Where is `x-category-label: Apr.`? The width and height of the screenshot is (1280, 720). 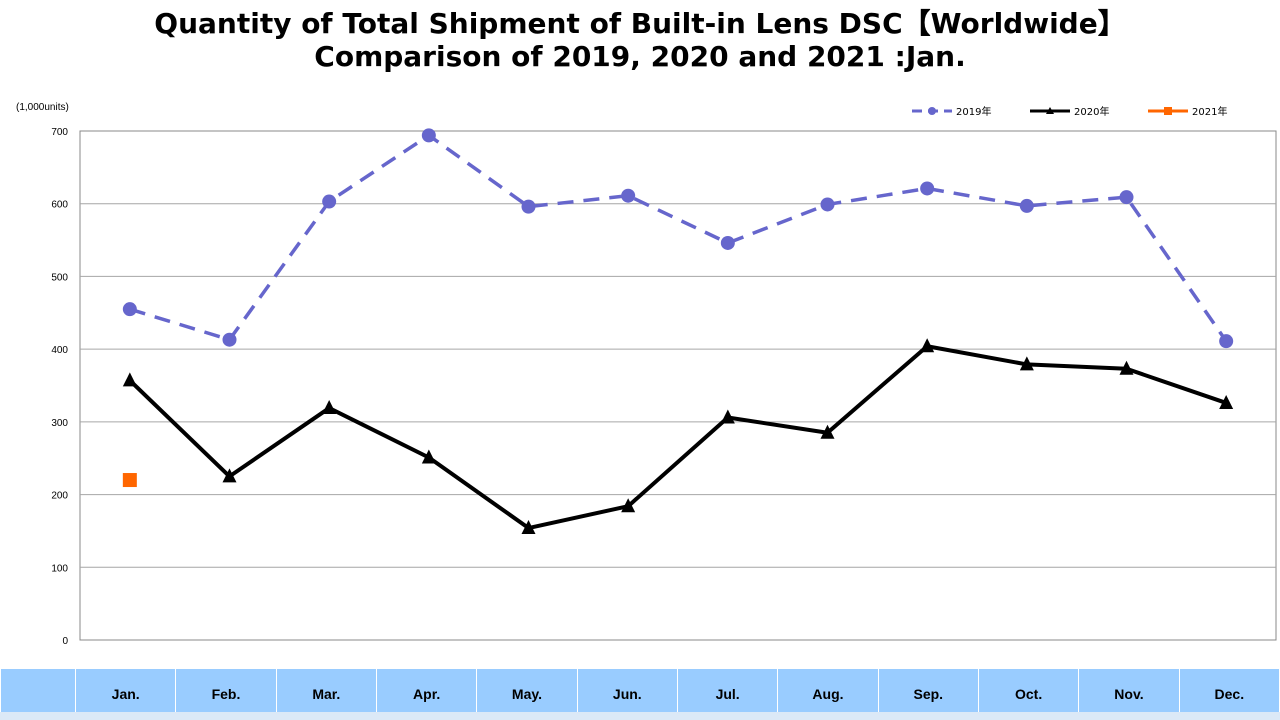
x-category-label: Apr. is located at coordinates (426, 694).